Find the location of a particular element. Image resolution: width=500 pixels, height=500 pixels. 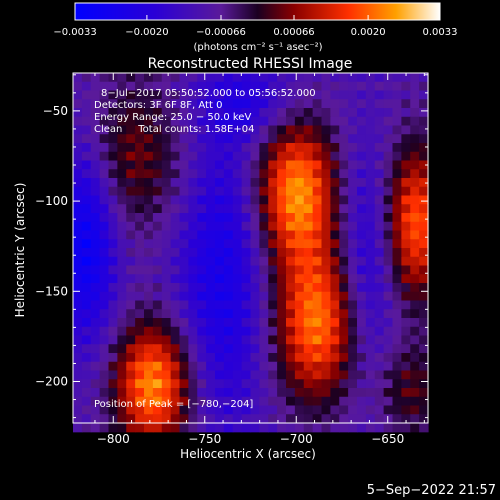

colorbar-unit-label: (photons cm⁻² s⁻¹ asec⁻²) is located at coordinates (257, 47).